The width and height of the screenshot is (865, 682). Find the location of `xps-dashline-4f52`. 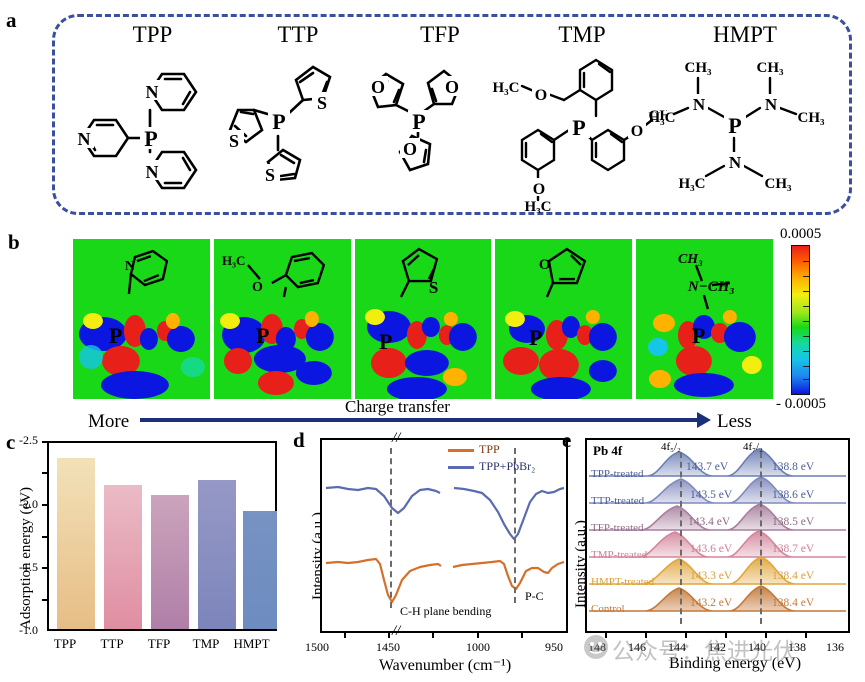

xps-dashline-4f52 is located at coordinates (681, 538).